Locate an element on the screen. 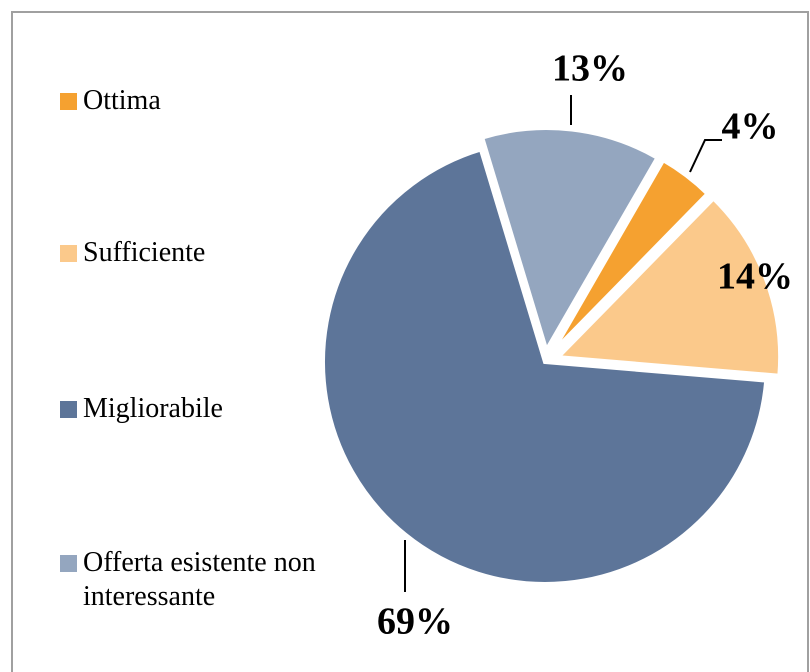 The height and width of the screenshot is (672, 810). leader-line is located at coordinates (705, 156).